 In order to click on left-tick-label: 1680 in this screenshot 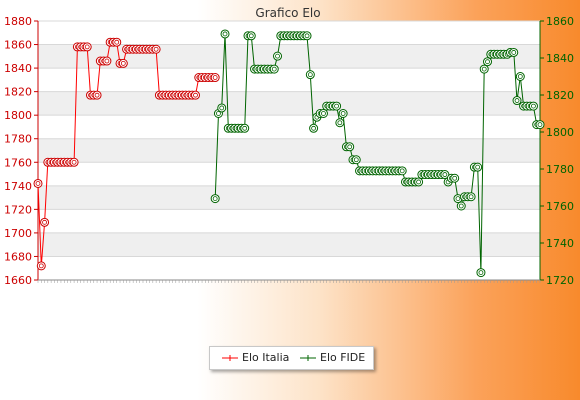, I will do `click(18, 256)`.